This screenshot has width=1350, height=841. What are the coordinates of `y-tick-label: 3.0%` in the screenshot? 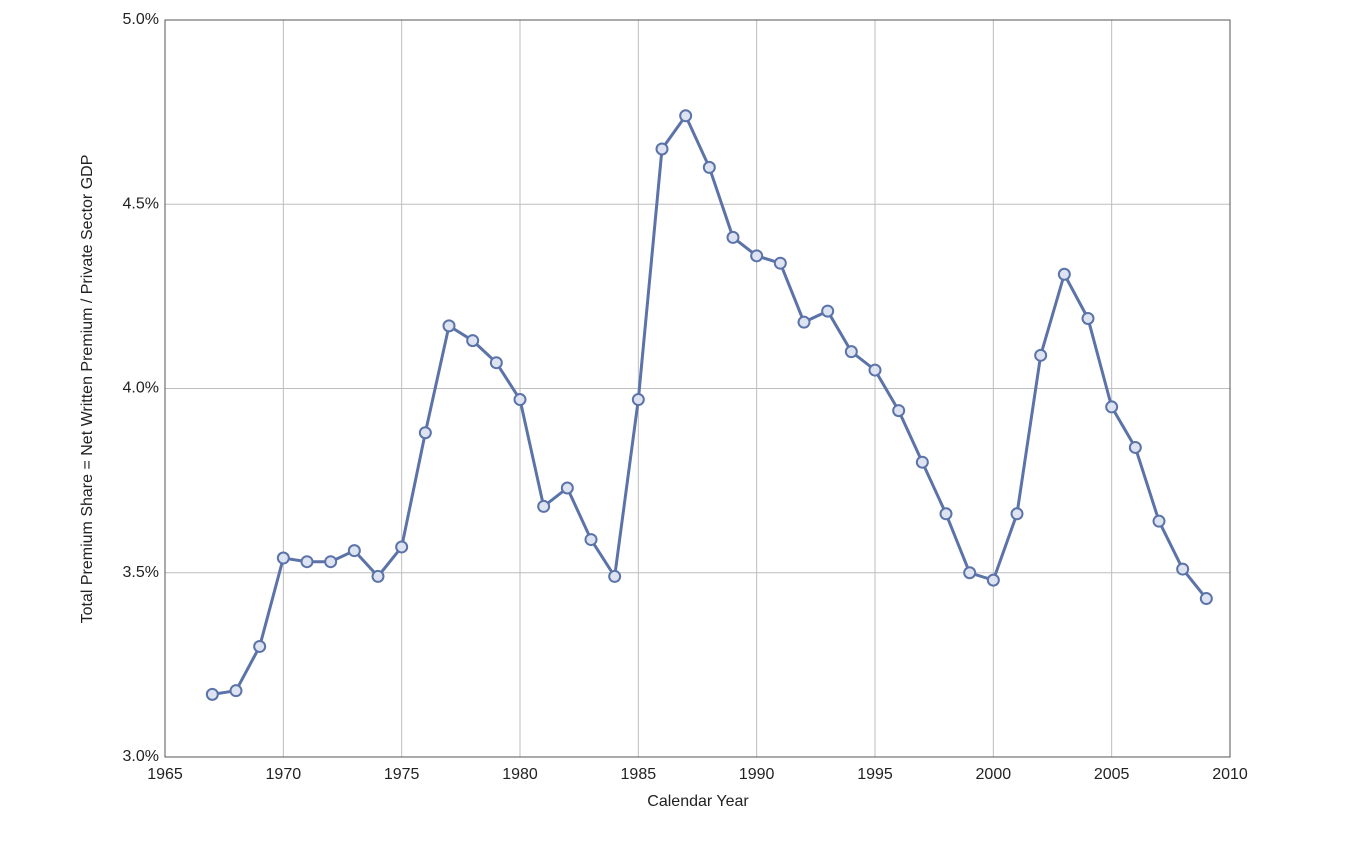 It's located at (141, 756).